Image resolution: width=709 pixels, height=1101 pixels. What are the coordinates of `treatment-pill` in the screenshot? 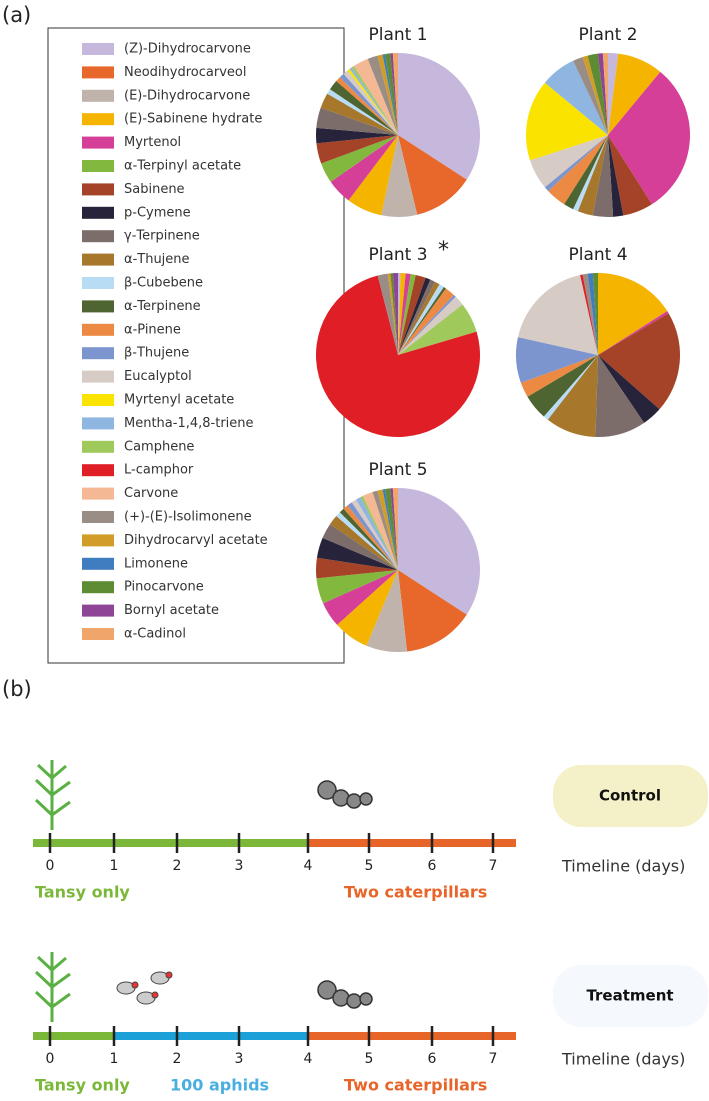 It's located at (630, 996).